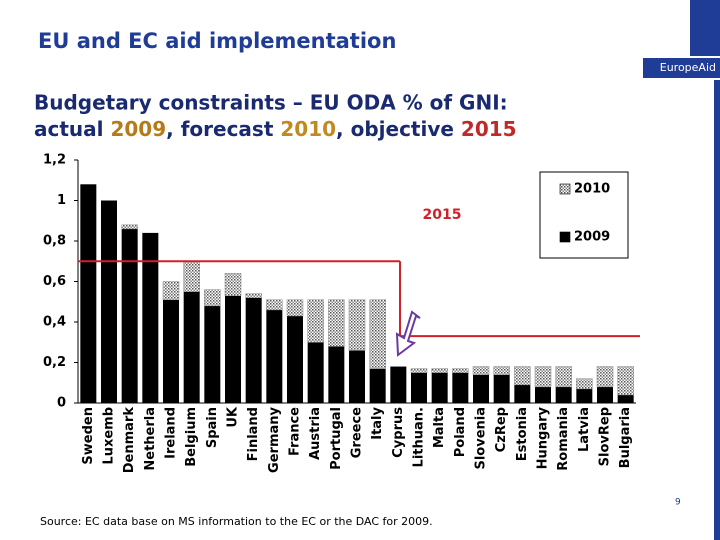 The image size is (720, 540). Describe the element at coordinates (489, 129) in the screenshot. I see `subtitle-year: 2015` at that location.